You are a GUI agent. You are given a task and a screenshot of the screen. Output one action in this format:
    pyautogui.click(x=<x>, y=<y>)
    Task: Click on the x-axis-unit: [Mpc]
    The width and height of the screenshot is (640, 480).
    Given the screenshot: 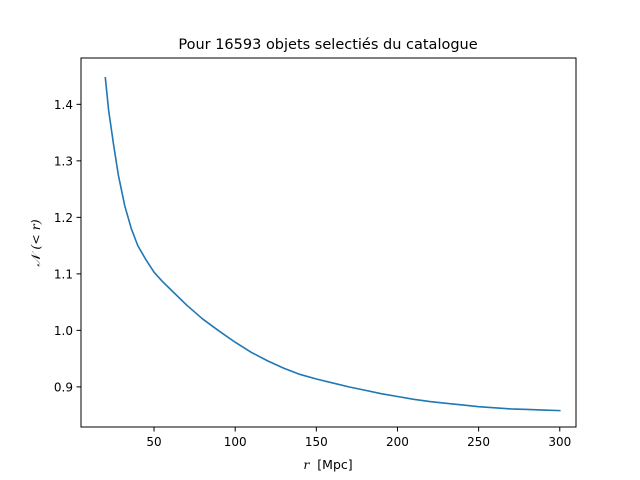 What is the action you would take?
    pyautogui.click(x=334, y=464)
    